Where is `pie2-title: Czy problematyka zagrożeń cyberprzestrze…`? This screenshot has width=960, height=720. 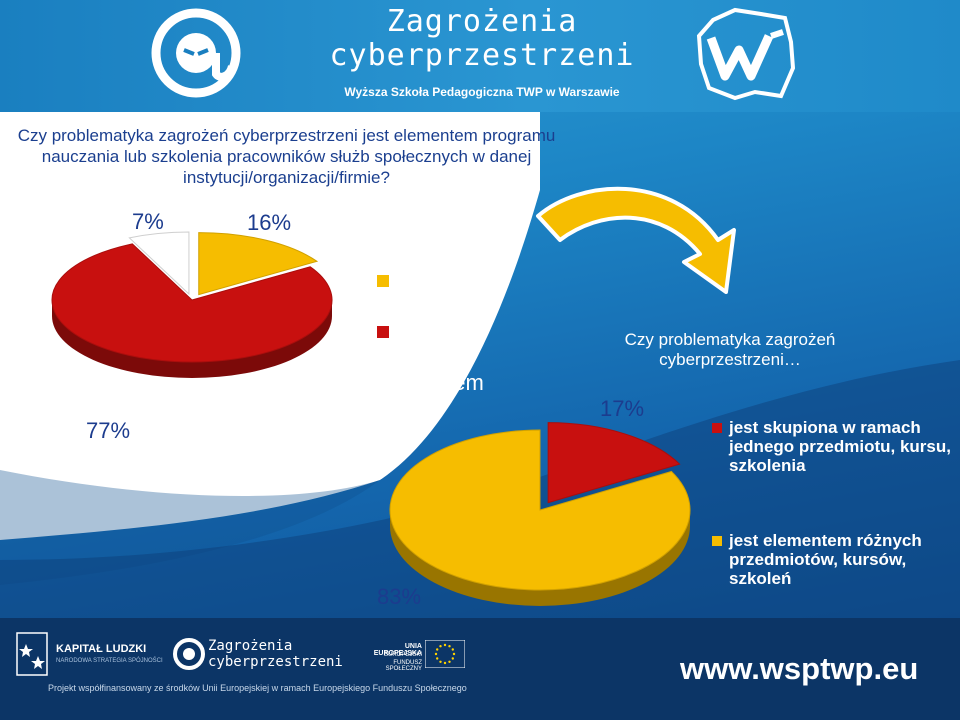
pie2-title: Czy problematyka zagrożeń cyberprzestrze… is located at coordinates (730, 349).